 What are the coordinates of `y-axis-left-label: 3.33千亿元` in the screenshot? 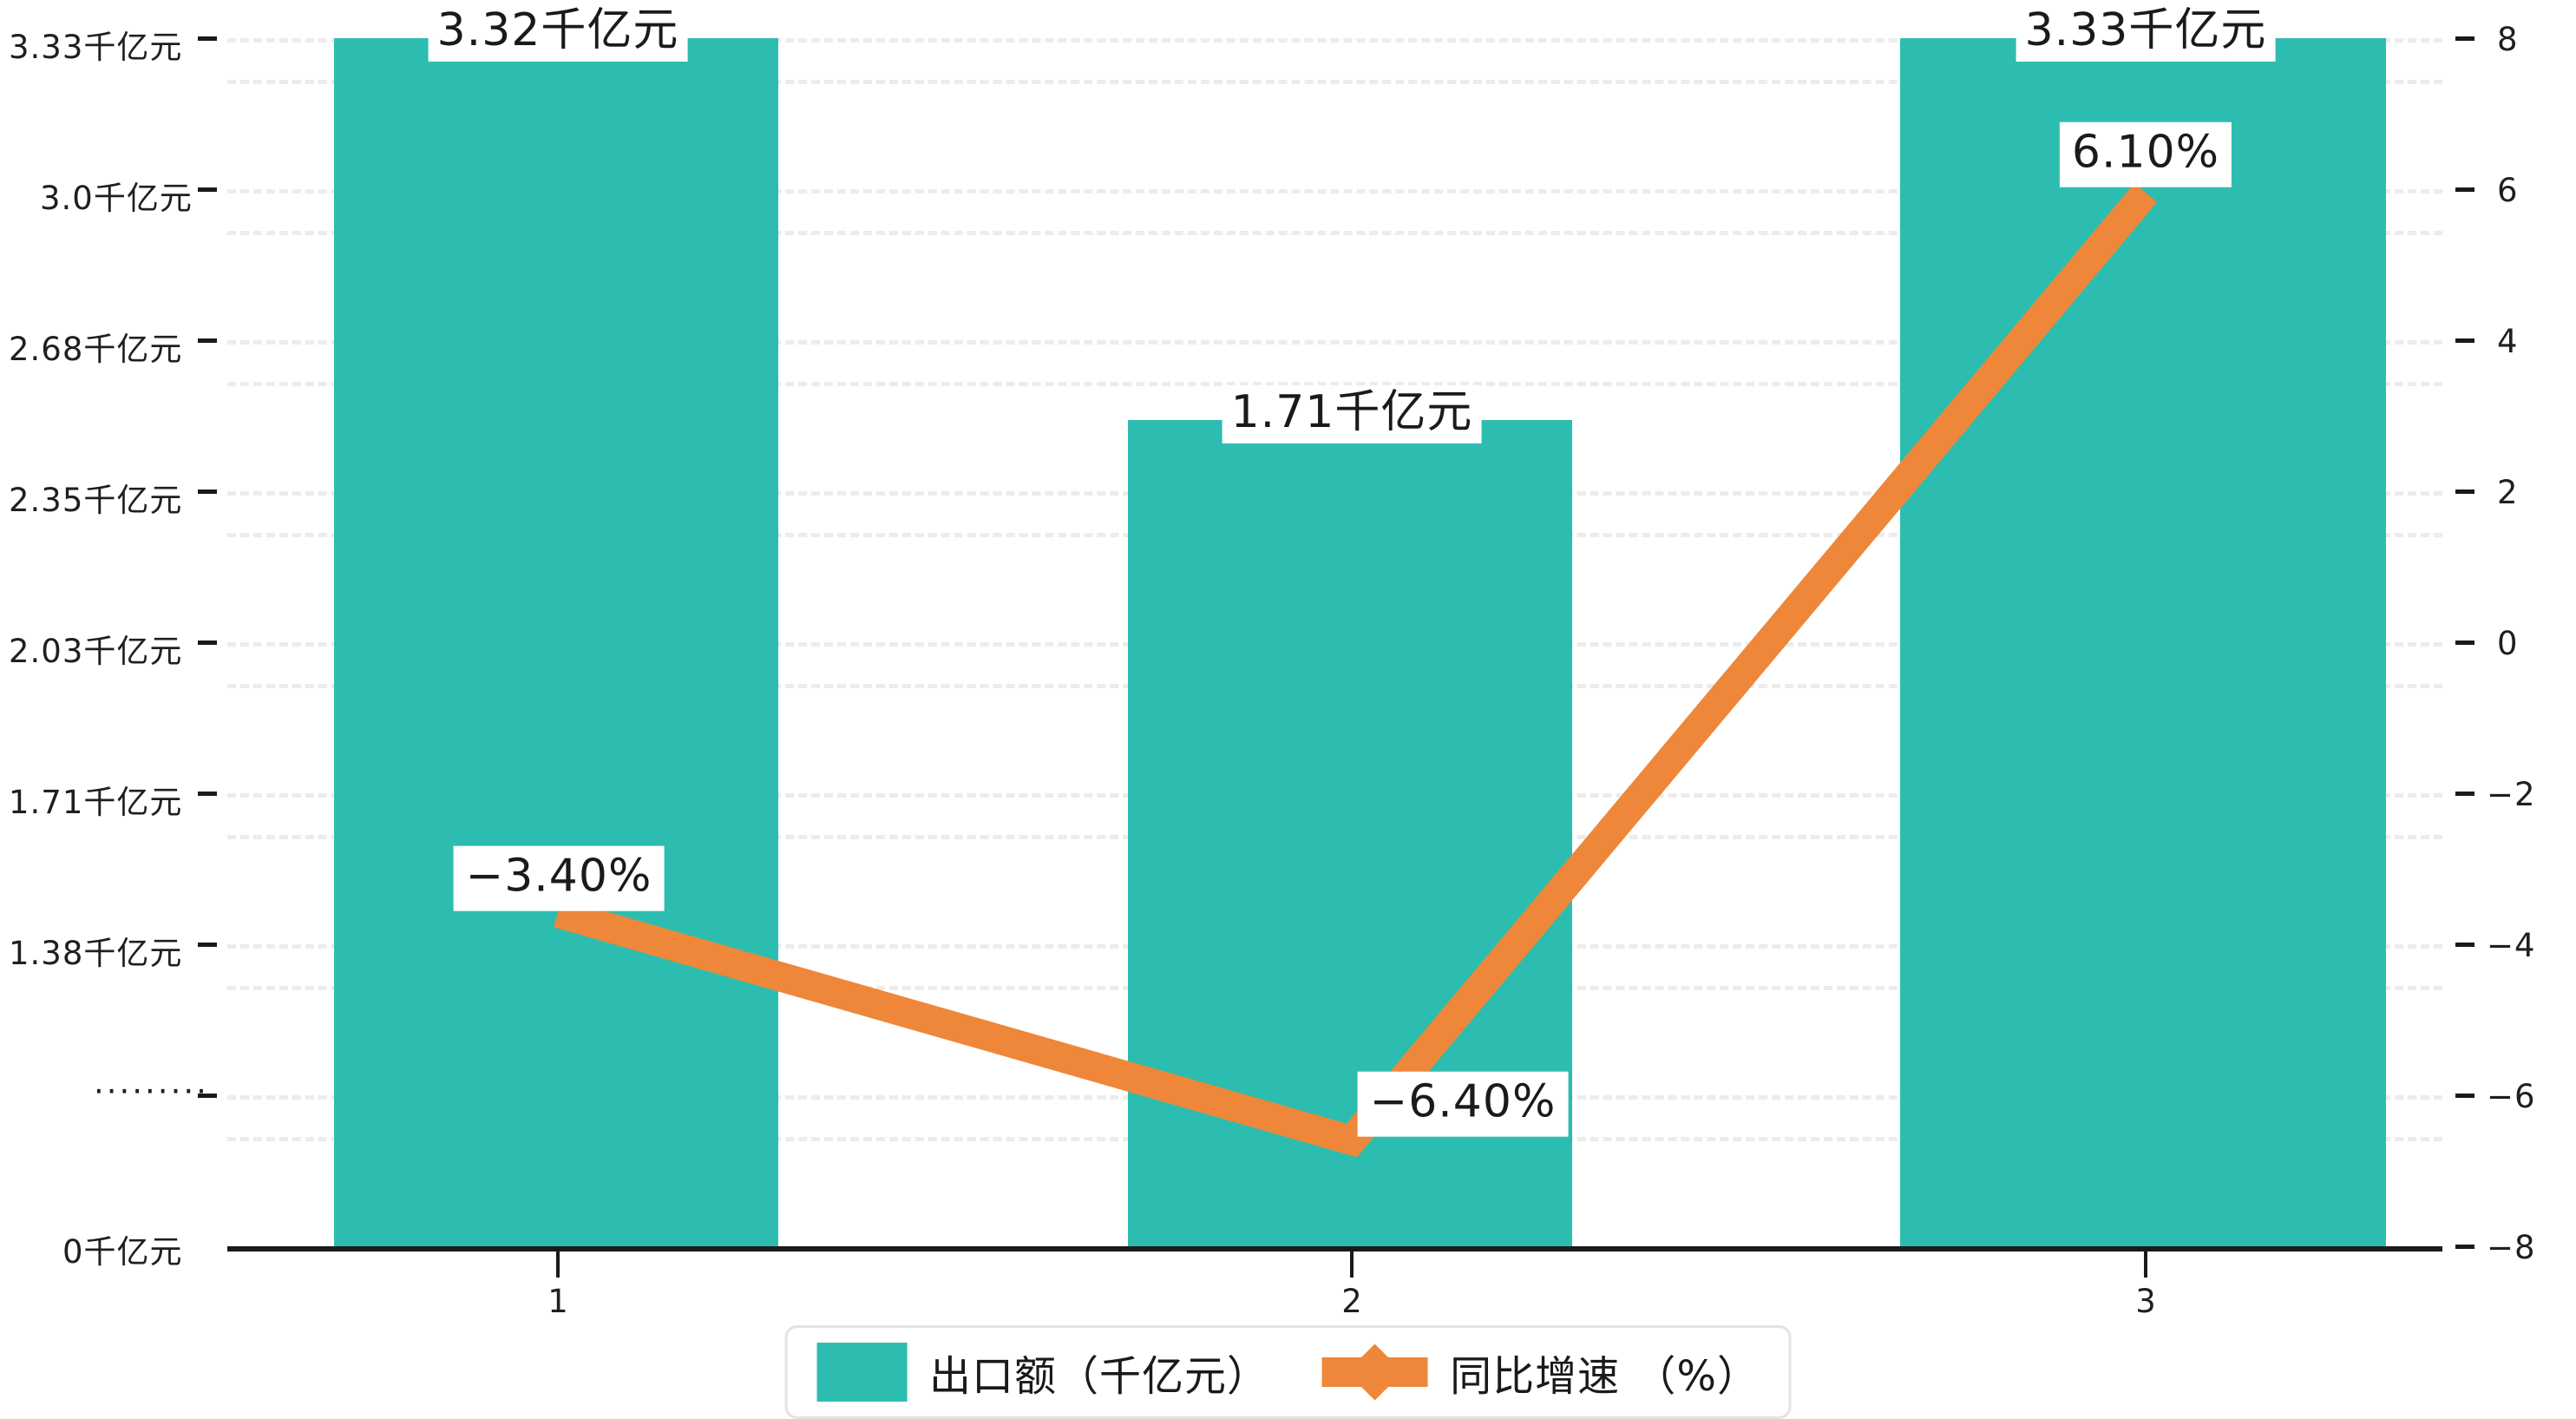 It's located at (96, 47).